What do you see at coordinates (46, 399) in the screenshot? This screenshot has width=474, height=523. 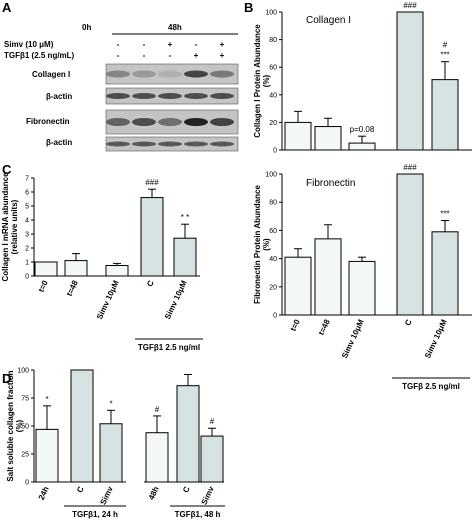 I see `significance-label: *` at bounding box center [46, 399].